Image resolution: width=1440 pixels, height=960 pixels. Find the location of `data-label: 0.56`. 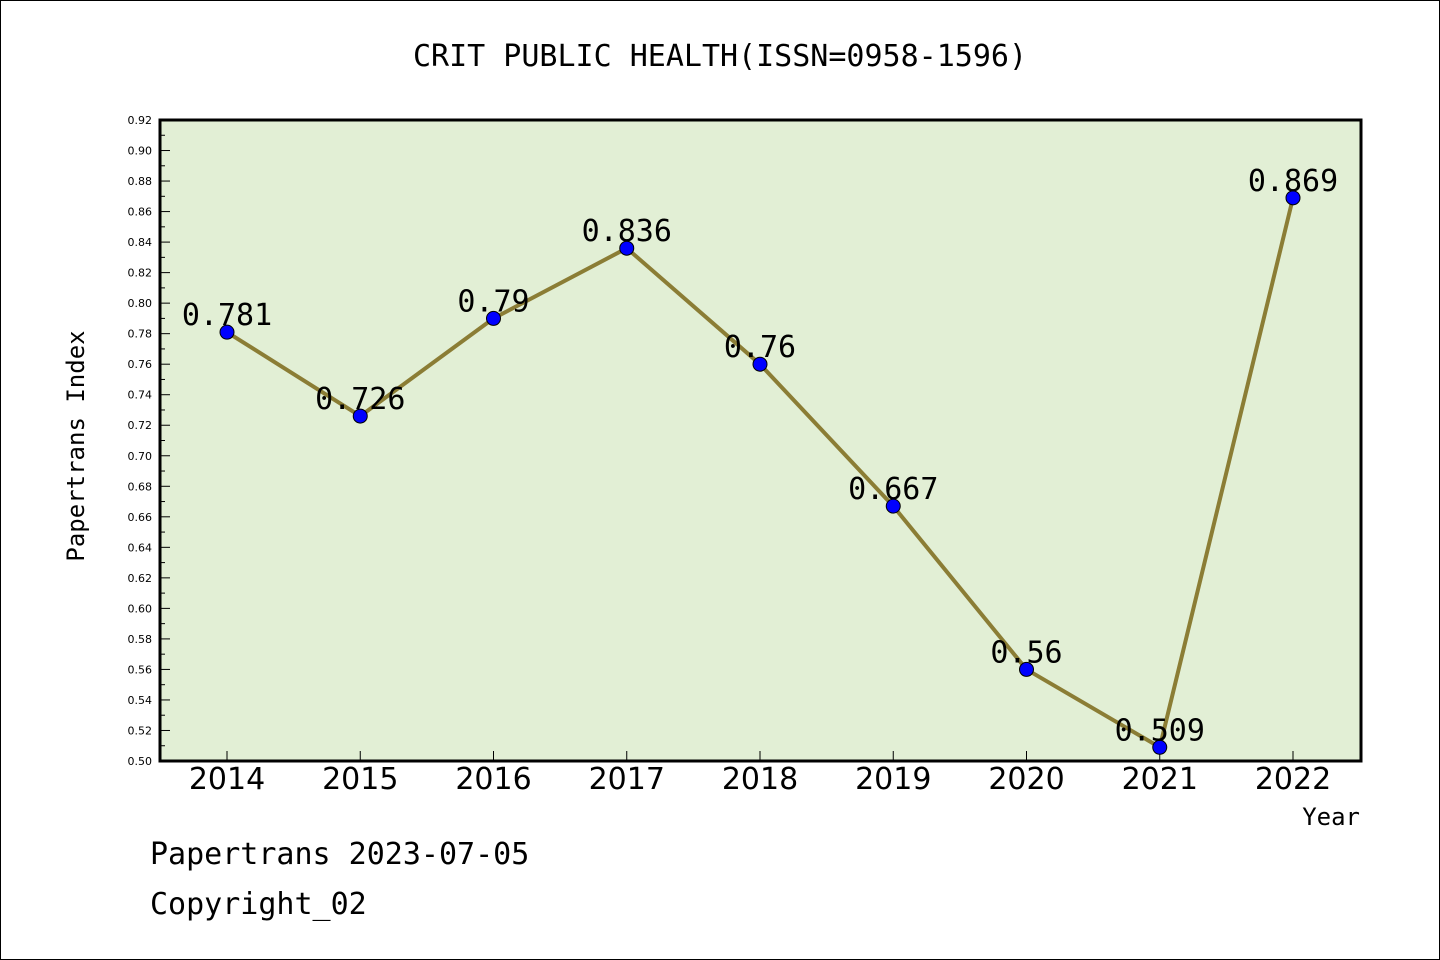

data-label: 0.56 is located at coordinates (1026, 652).